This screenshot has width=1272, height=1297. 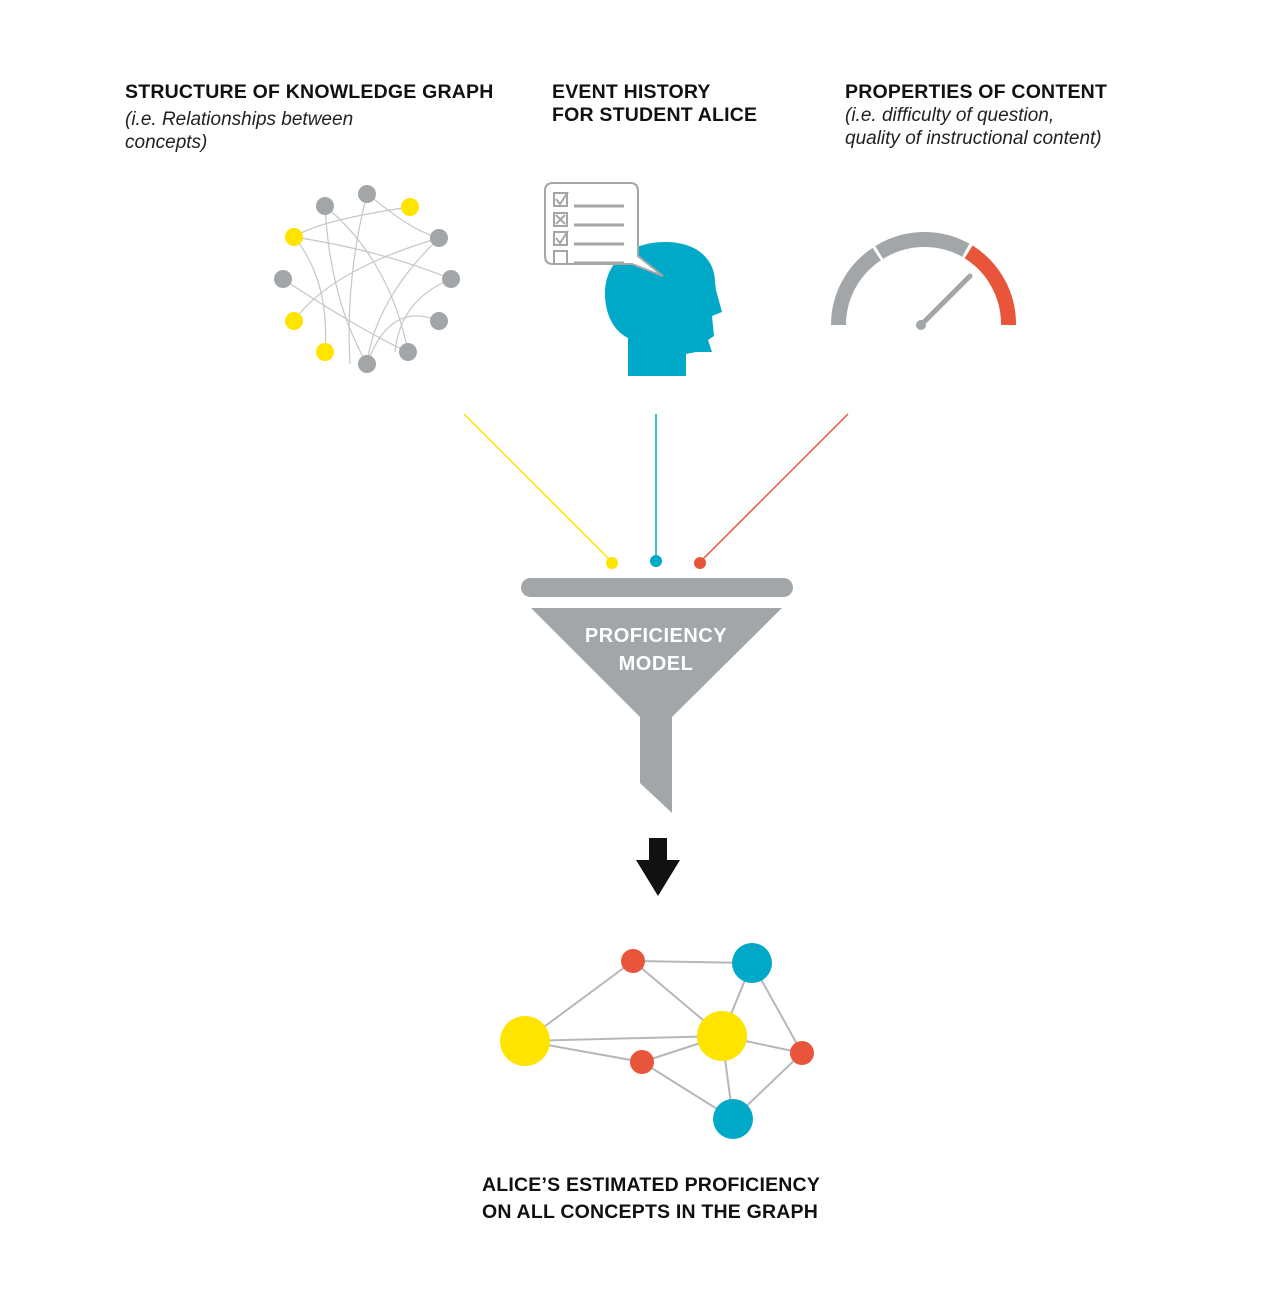 What do you see at coordinates (924, 280) in the screenshot?
I see `gauge-icon` at bounding box center [924, 280].